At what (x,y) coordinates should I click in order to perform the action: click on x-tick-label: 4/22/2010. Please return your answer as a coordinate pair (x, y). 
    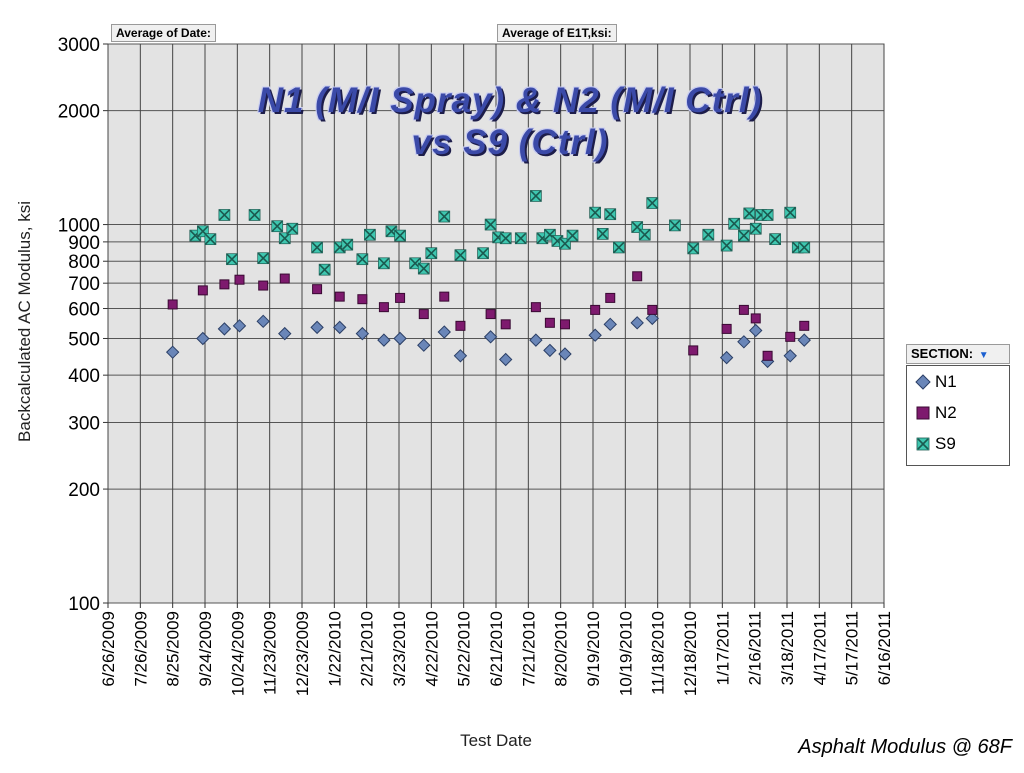
    Looking at the image, I should click on (431, 649).